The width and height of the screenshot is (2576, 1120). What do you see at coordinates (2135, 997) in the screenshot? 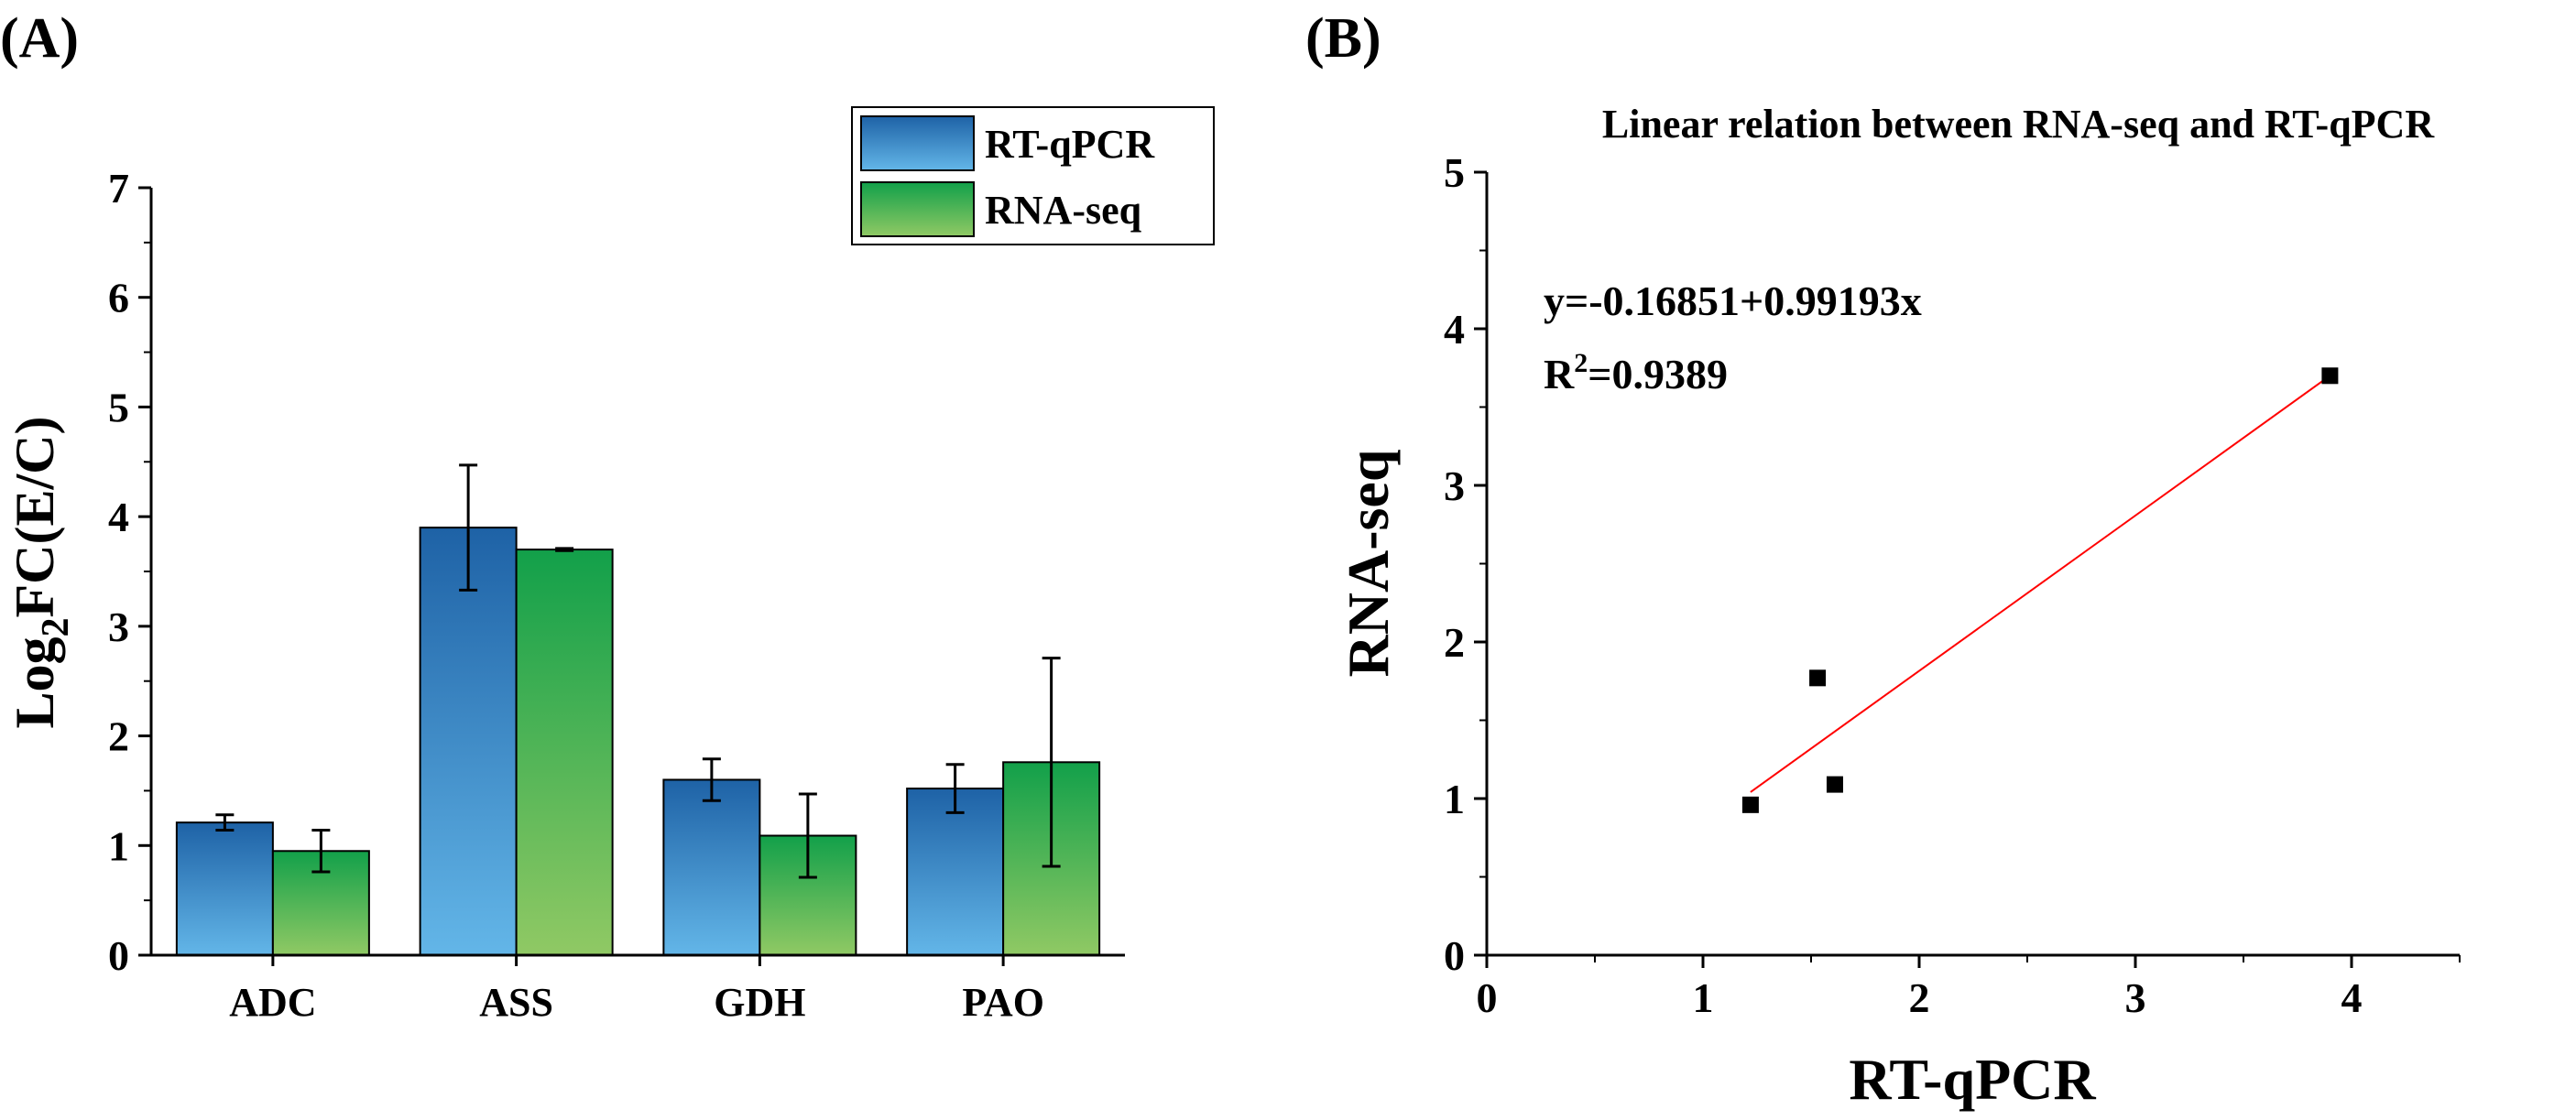
I see `b-x-tick-label: 3` at bounding box center [2135, 997].